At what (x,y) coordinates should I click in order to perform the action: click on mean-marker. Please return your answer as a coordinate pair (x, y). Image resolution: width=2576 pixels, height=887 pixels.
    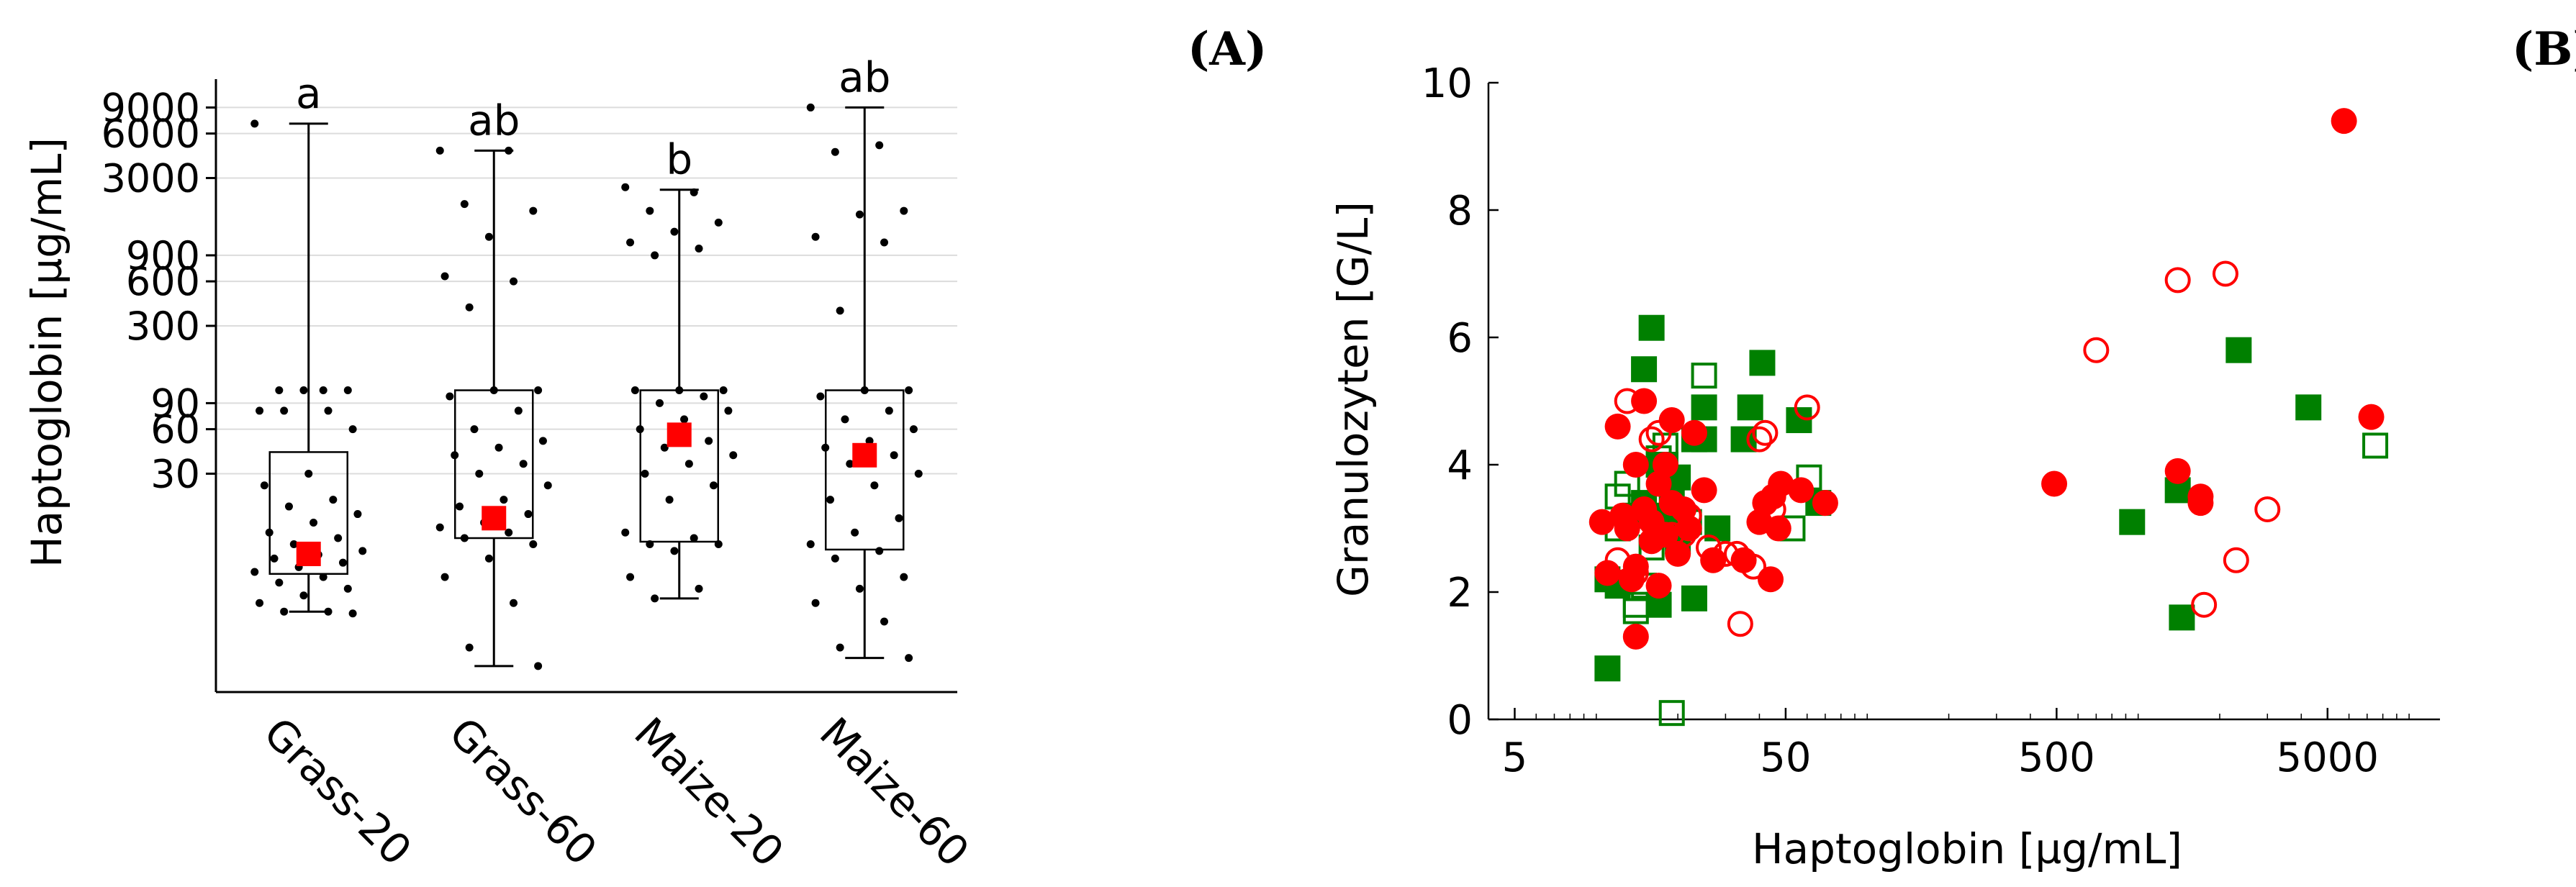
    Looking at the image, I should click on (495, 518).